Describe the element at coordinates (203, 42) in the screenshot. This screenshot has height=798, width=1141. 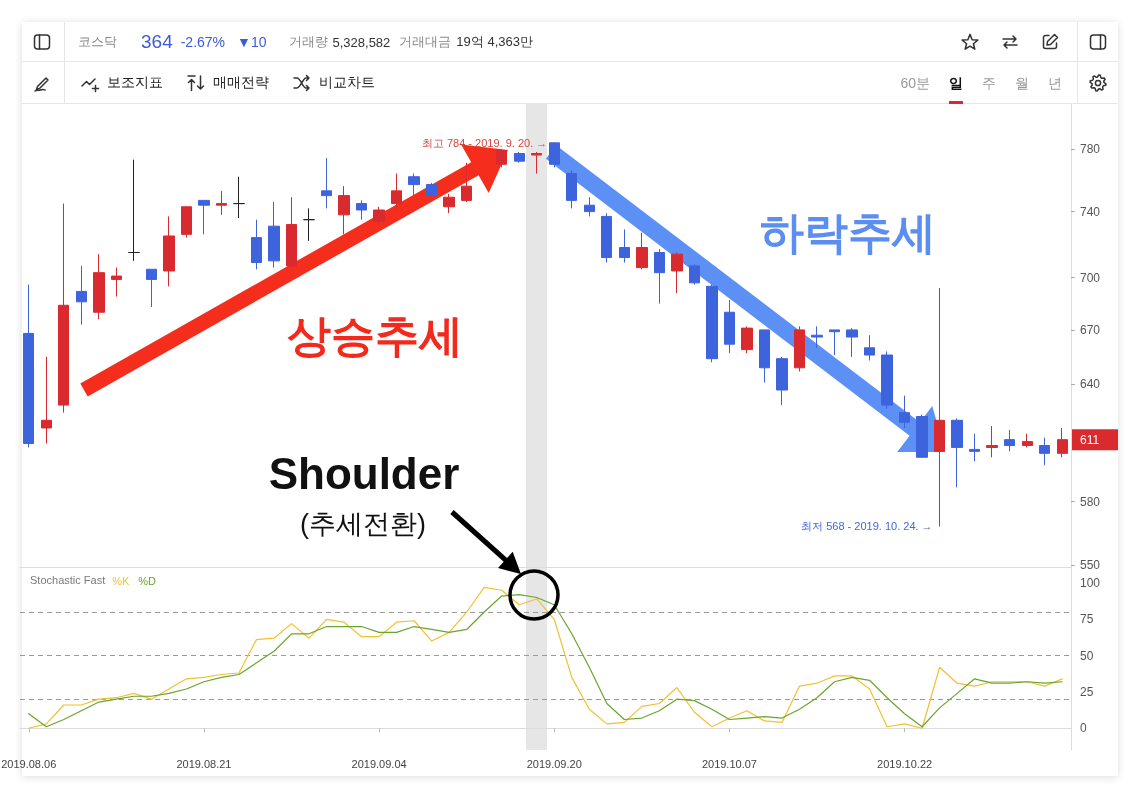
I see `text: -2.67%` at that location.